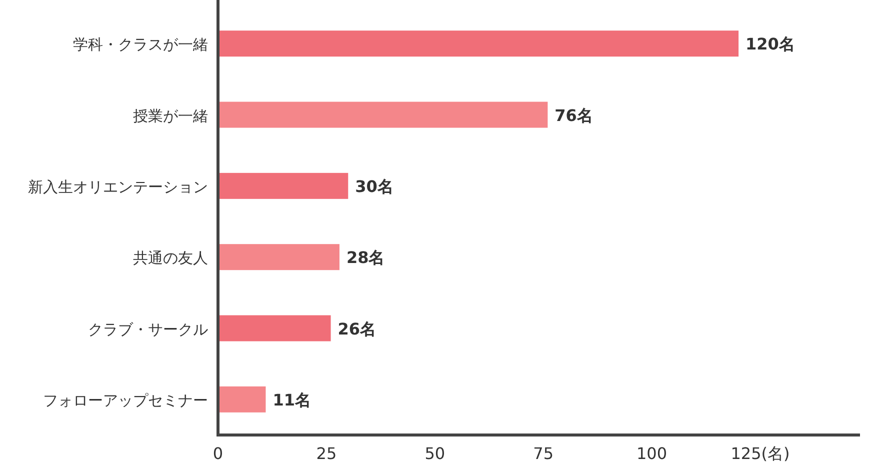 This screenshot has width=893, height=476. I want to click on x-tick-label: 100, so click(652, 453).